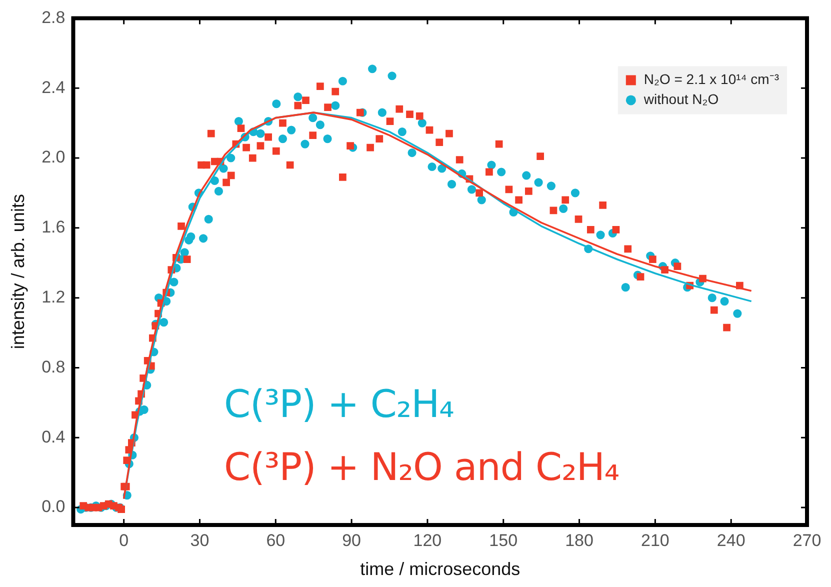 This screenshot has height=587, width=831. What do you see at coordinates (54, 506) in the screenshot?
I see `y-tick-label: 0.0` at bounding box center [54, 506].